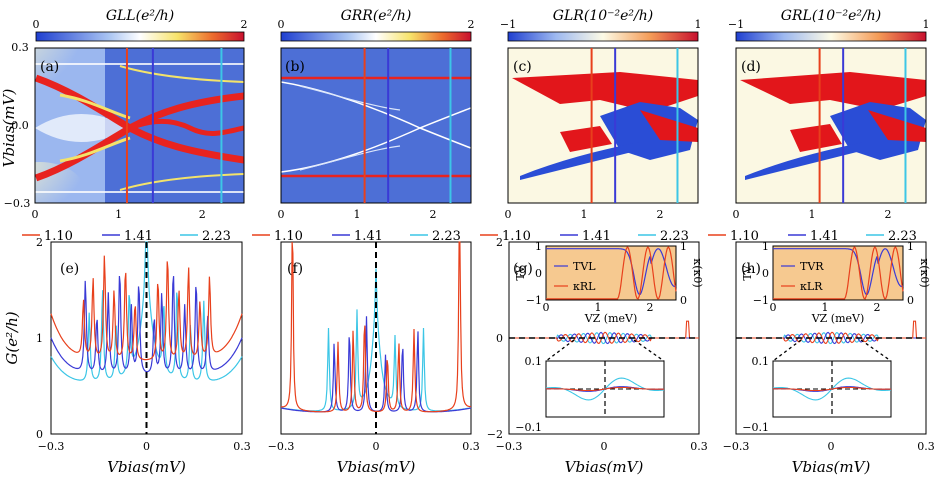 The width and height of the screenshot is (941, 478). Describe the element at coordinates (584, 214) in the screenshot. I see `xtick-top-c-1: 1` at that location.